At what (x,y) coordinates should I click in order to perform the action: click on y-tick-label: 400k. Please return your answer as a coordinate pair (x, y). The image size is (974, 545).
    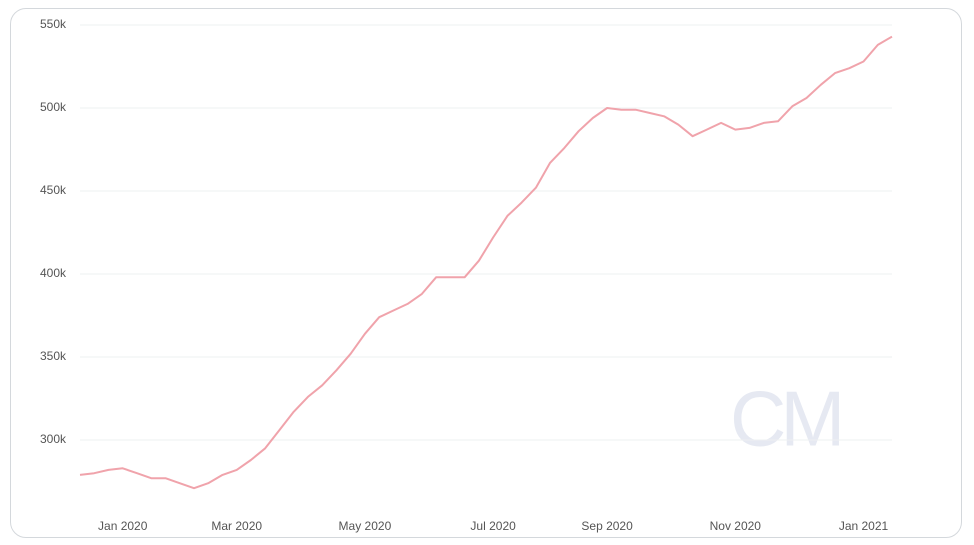
    Looking at the image, I should click on (53, 273).